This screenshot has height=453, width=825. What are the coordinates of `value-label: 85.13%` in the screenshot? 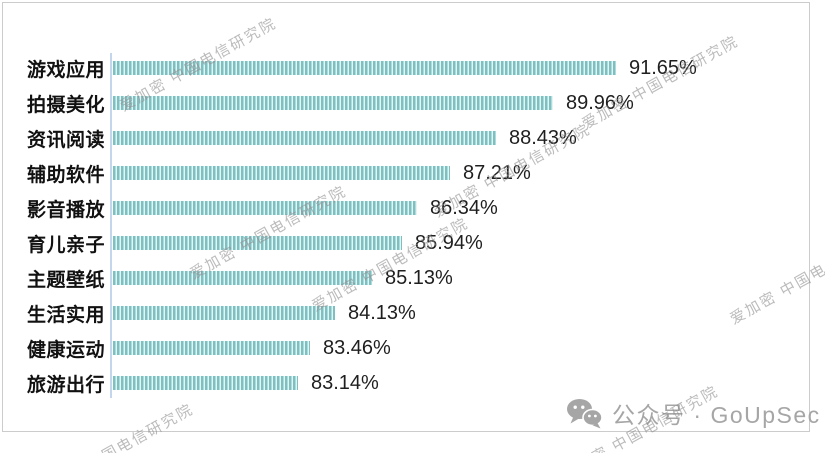 It's located at (419, 277).